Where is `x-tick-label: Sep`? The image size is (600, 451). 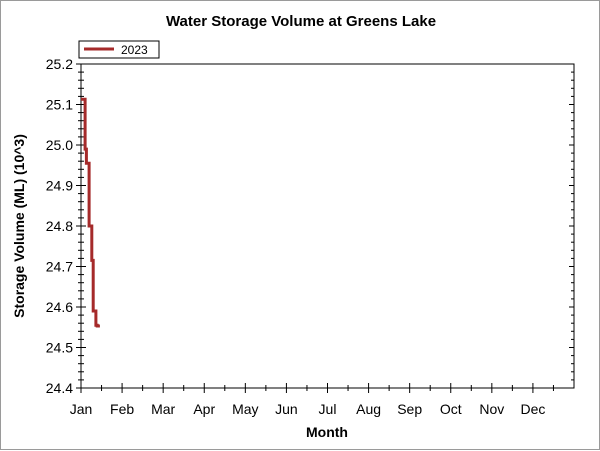 x-tick-label: Sep is located at coordinates (409, 409).